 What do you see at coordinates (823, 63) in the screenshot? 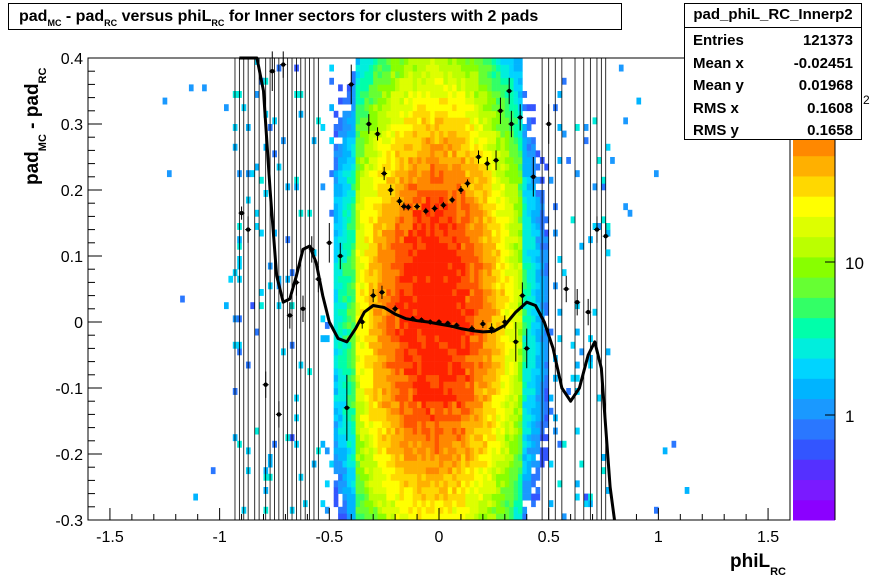
I see `stats-value: -0.02451` at bounding box center [823, 63].